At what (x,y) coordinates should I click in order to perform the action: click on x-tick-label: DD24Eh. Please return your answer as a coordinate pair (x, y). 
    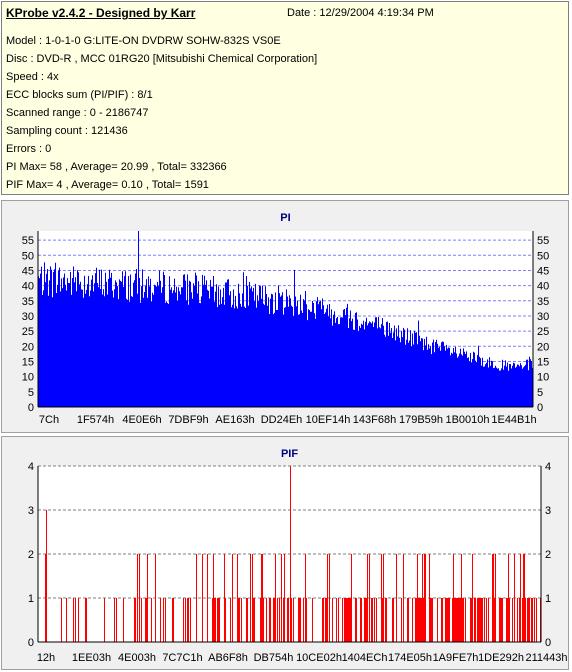
    Looking at the image, I should click on (282, 420).